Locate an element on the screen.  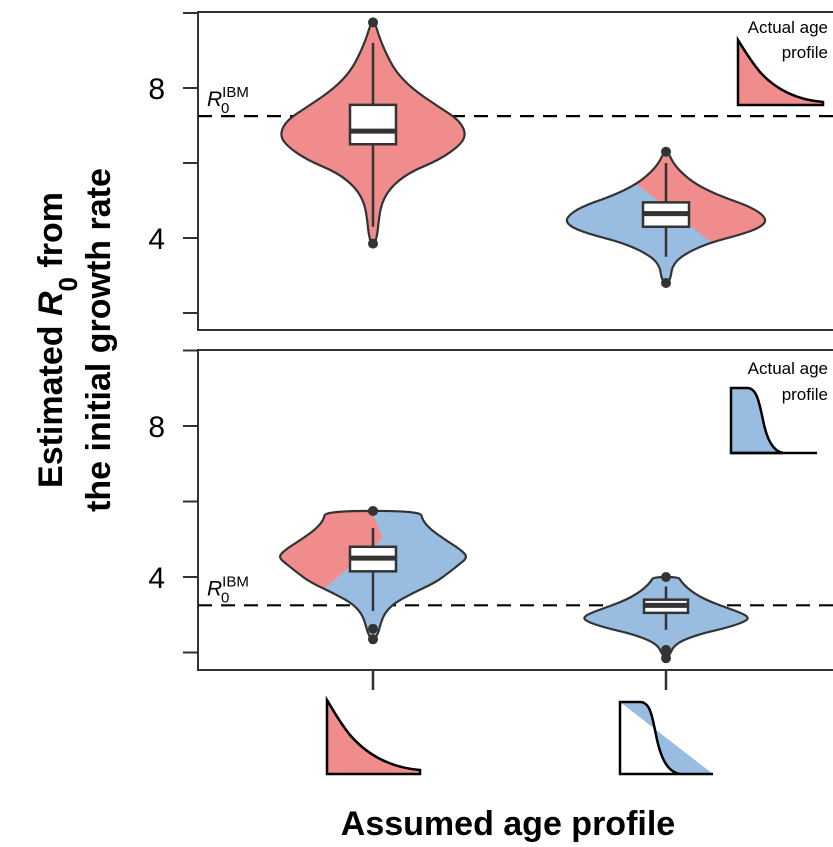
plateau-profile-icon is located at coordinates (756, 420).